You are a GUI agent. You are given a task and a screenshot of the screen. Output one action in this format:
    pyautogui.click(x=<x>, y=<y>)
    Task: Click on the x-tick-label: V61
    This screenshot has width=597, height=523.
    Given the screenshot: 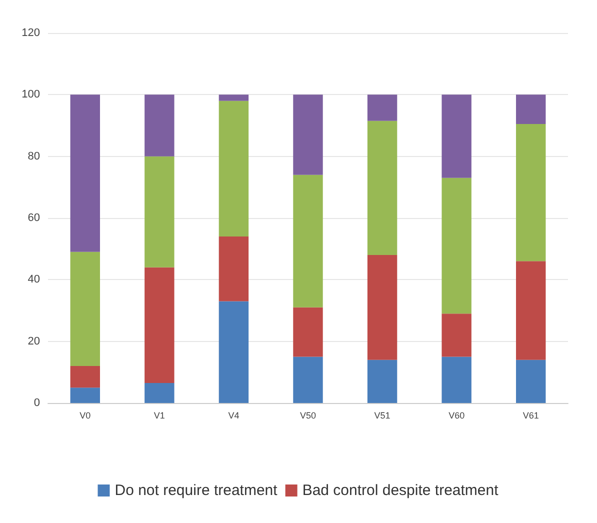 What is the action you would take?
    pyautogui.click(x=530, y=415)
    